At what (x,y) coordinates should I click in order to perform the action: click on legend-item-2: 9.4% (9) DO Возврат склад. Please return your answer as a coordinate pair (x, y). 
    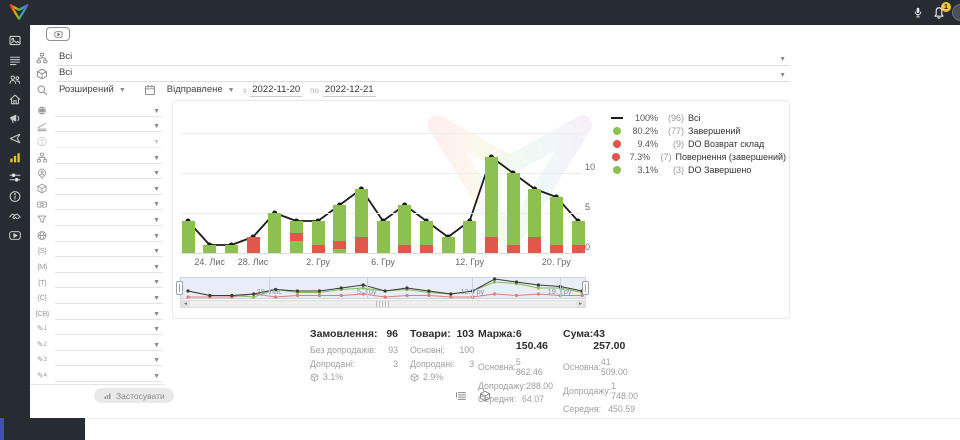
    Looking at the image, I should click on (698, 143).